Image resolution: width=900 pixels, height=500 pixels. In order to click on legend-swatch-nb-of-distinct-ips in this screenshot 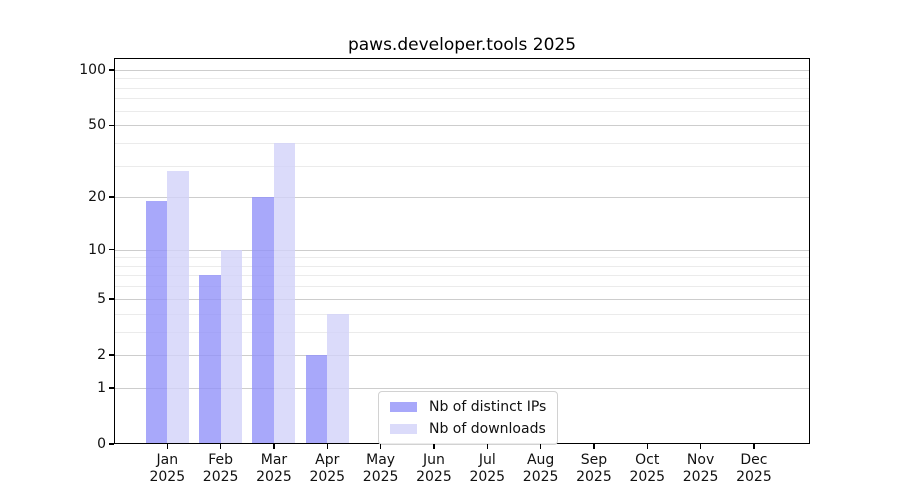, I will do `click(403, 407)`.